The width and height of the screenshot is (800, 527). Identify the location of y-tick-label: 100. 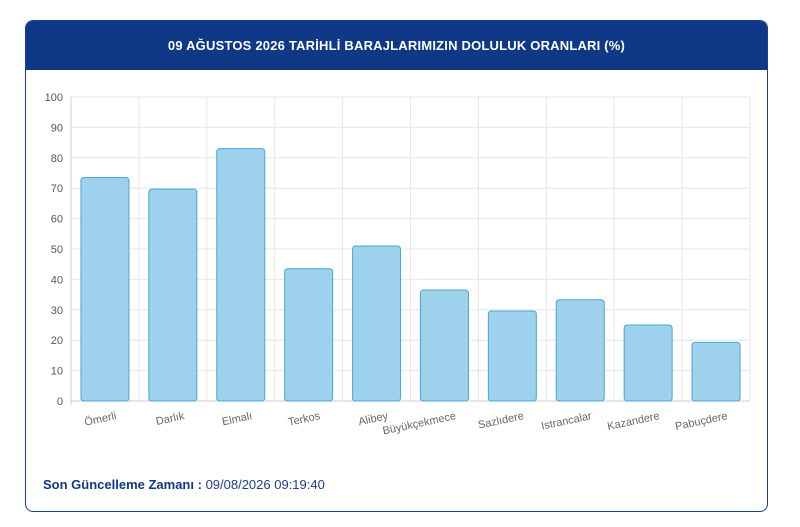
(54, 98).